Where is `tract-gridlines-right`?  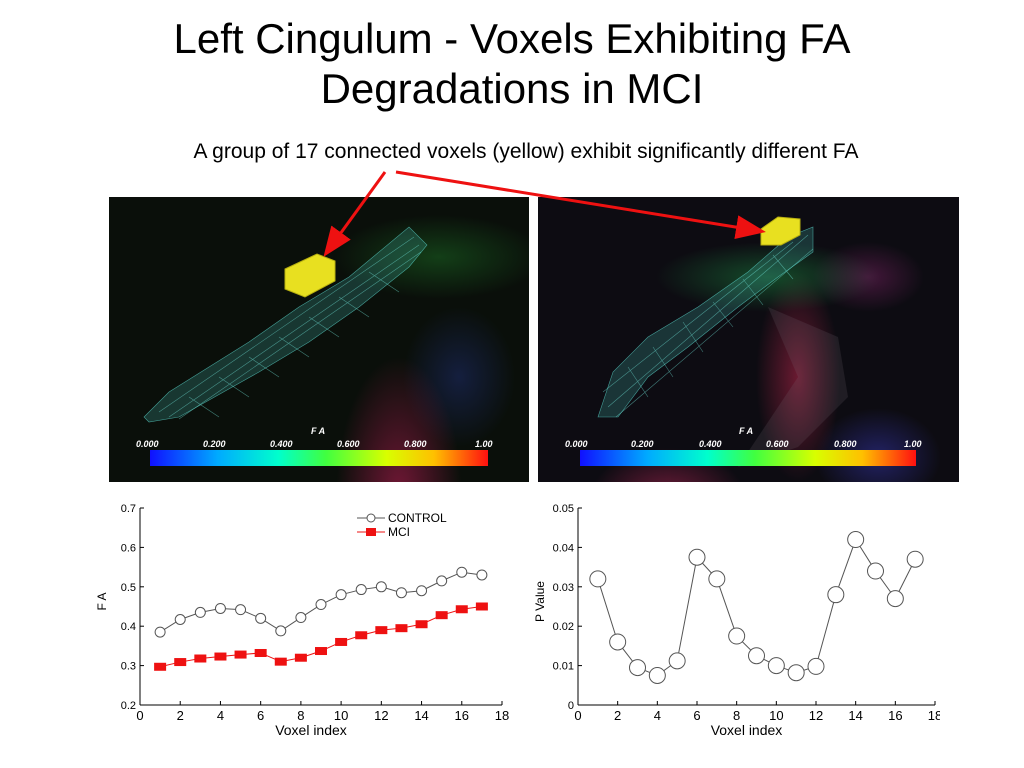 tract-gridlines-right is located at coordinates (708, 326).